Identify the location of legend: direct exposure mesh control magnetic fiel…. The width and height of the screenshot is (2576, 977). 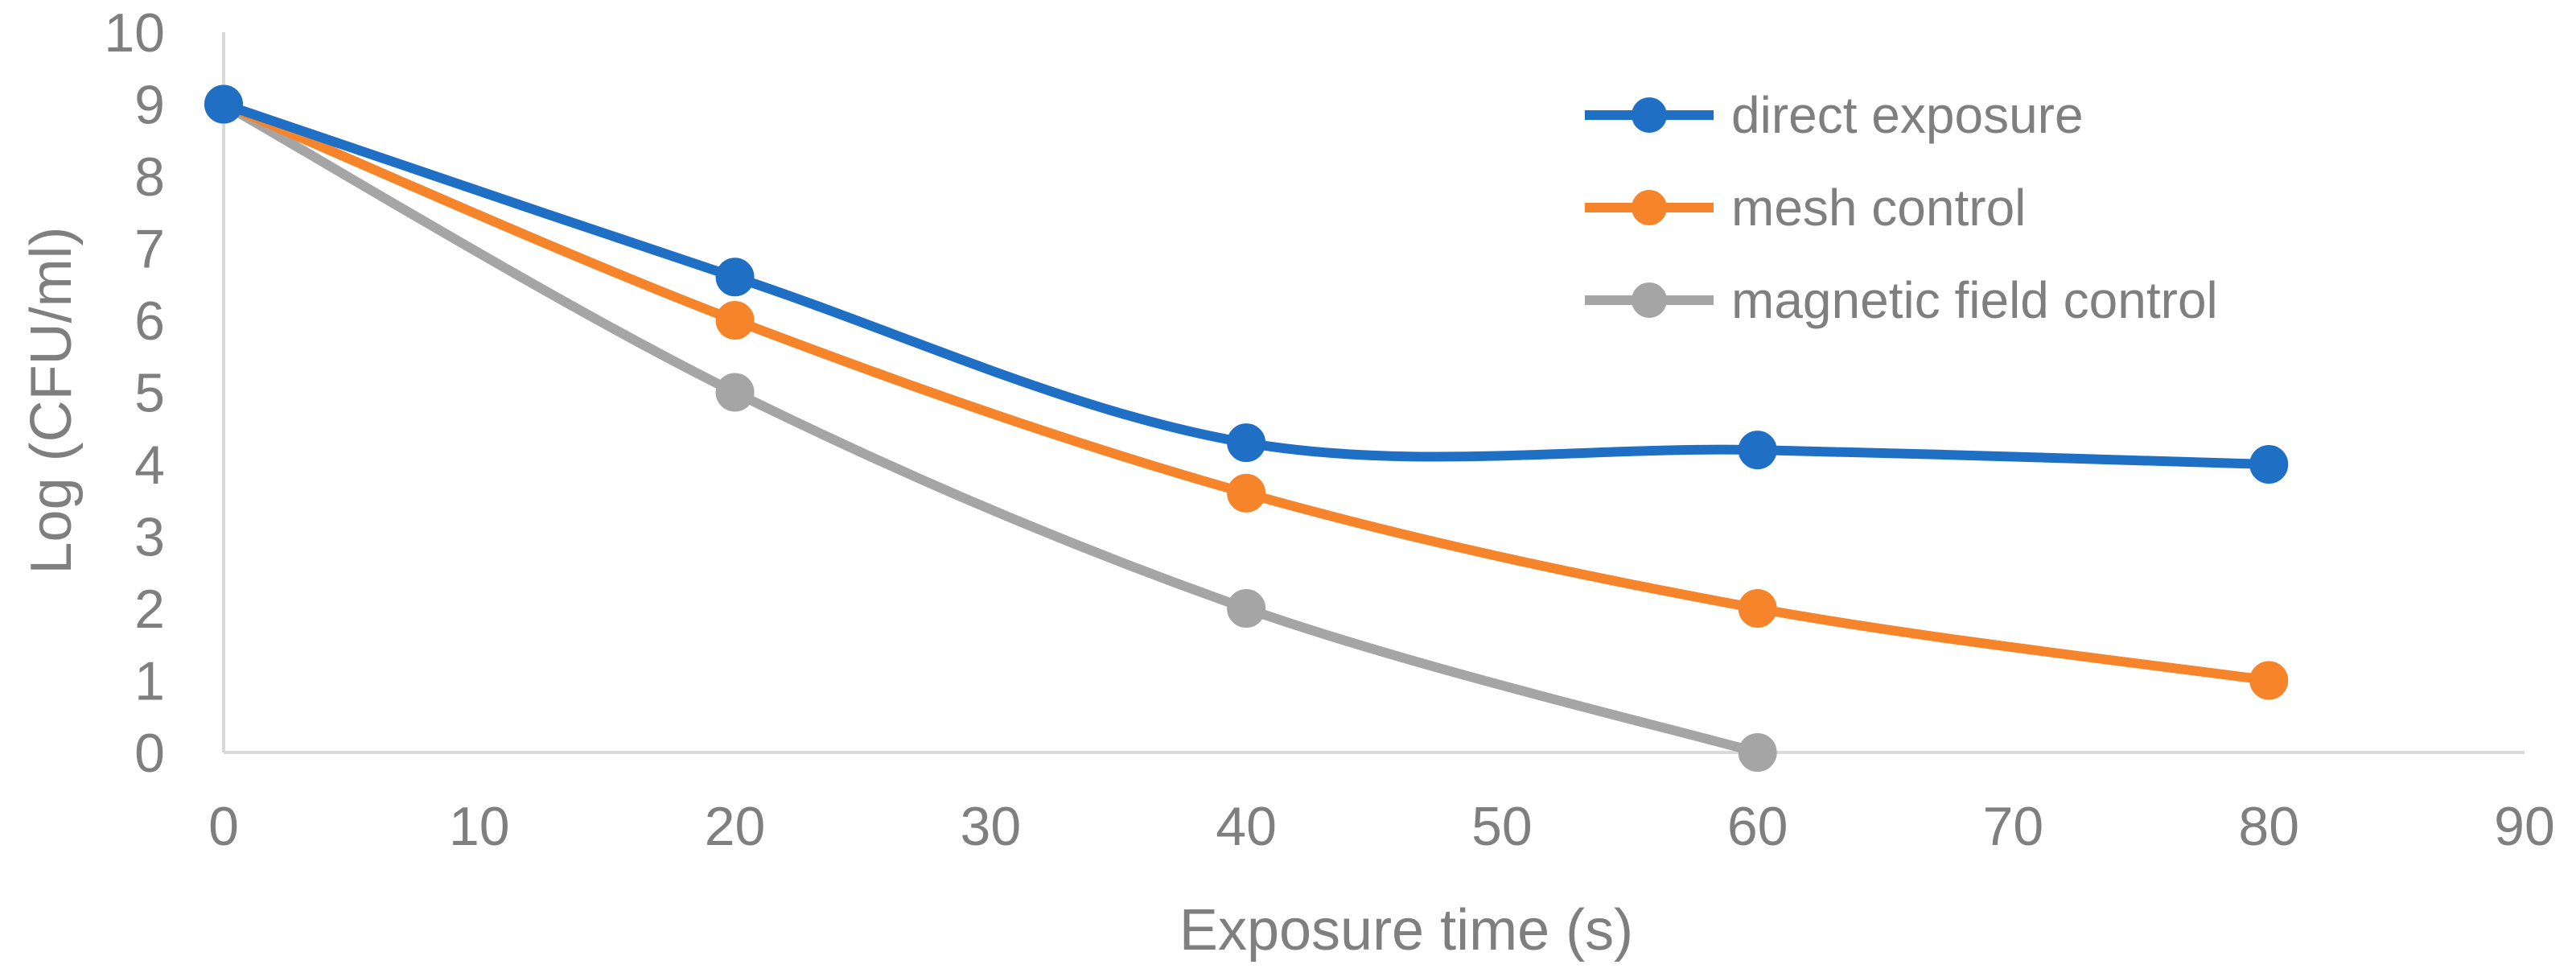
(1901, 207).